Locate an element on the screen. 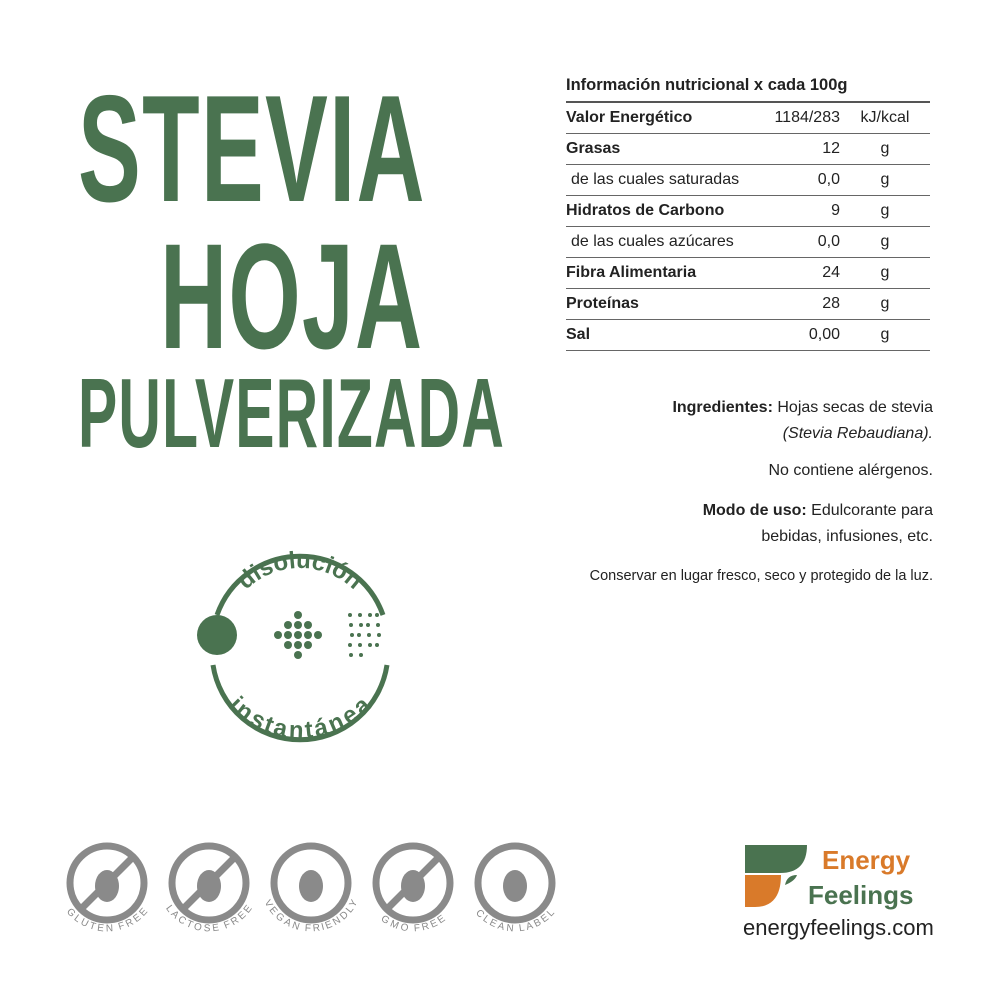  nutrition-value: 28 is located at coordinates (831, 303).